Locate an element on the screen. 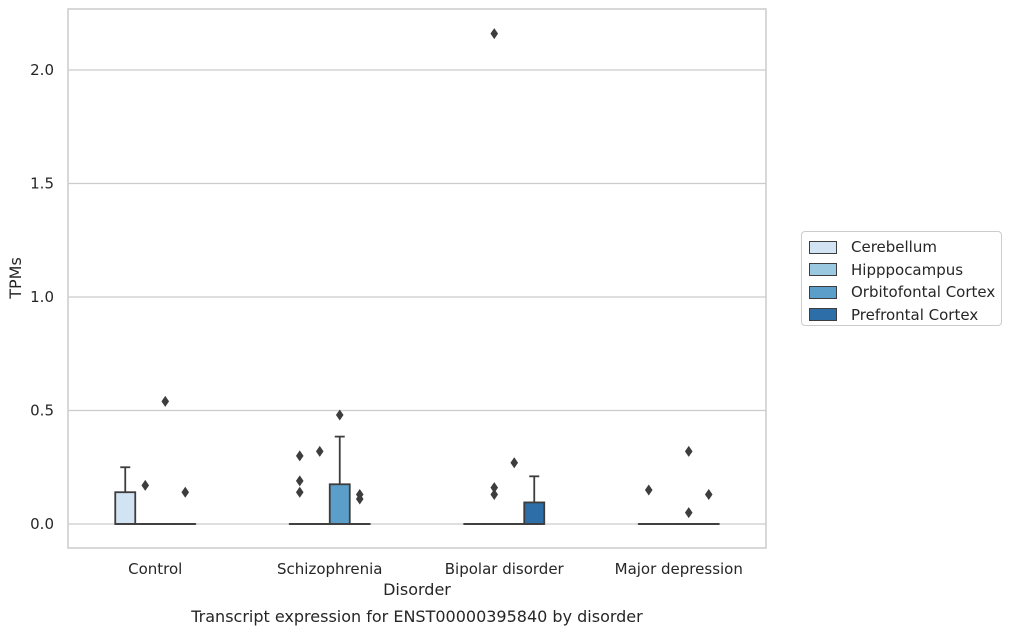 This screenshot has height=634, width=1014. y-tick-label: 0.0 is located at coordinates (42, 524).